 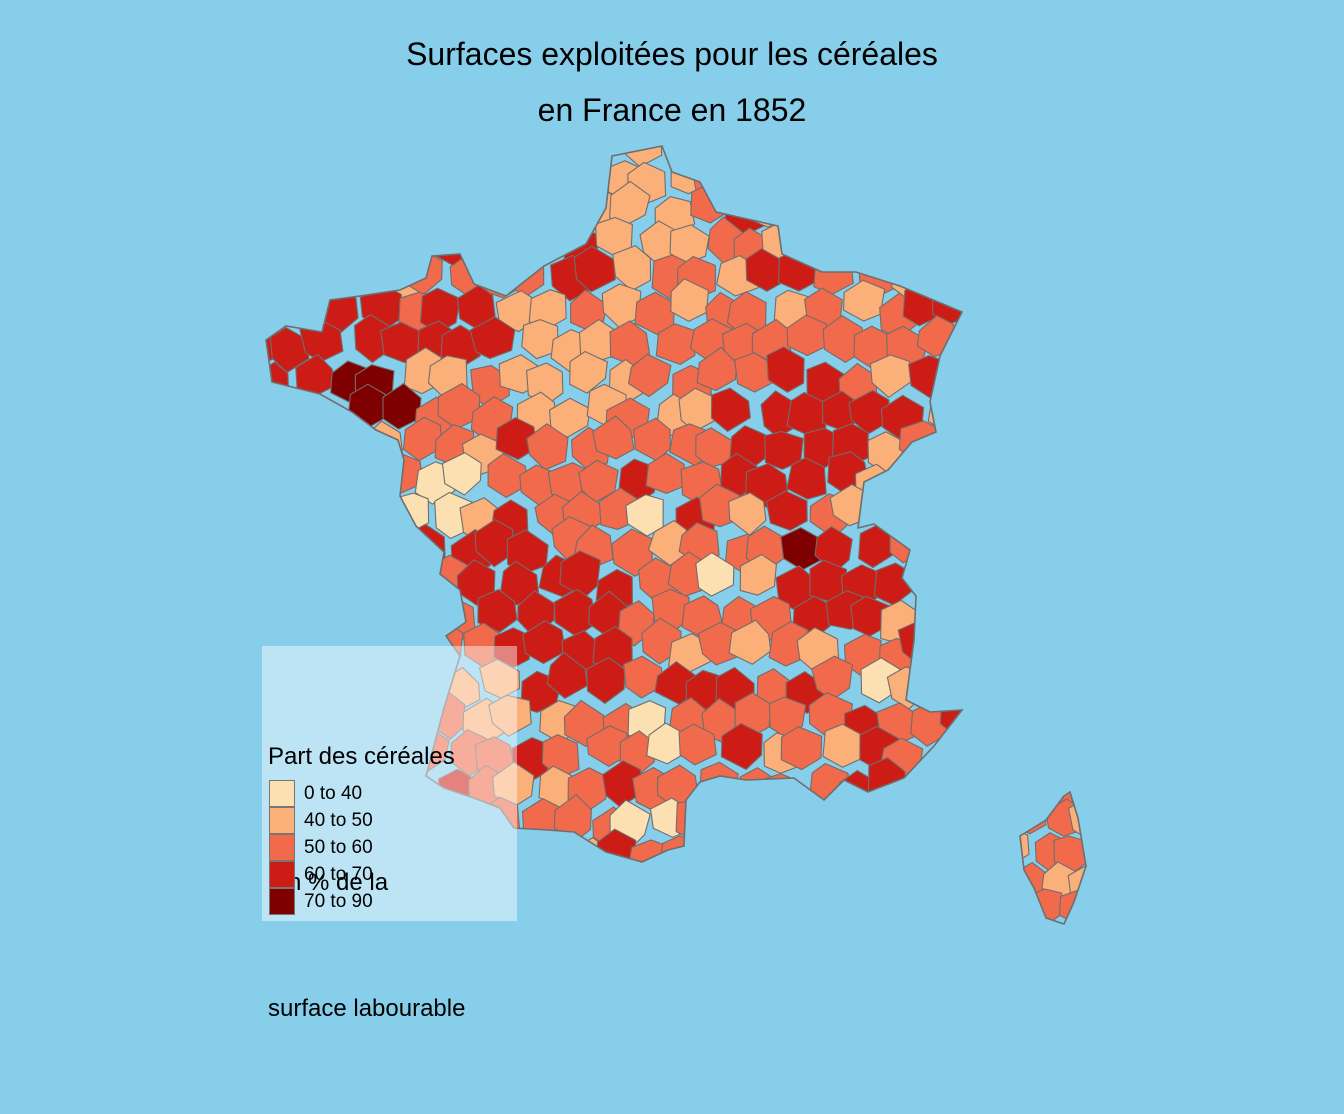 I want to click on legend-label: 60 to 70, so click(x=338, y=874).